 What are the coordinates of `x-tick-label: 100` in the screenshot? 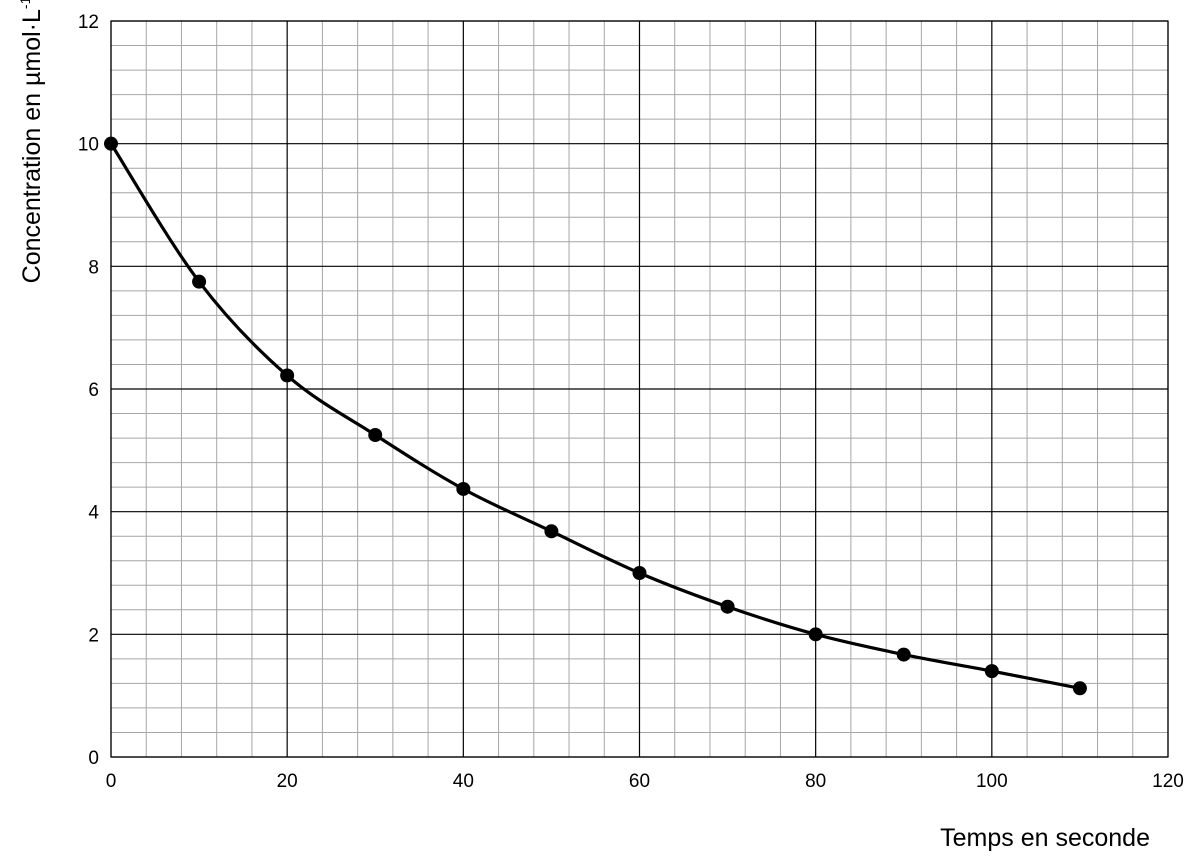 It's located at (992, 781).